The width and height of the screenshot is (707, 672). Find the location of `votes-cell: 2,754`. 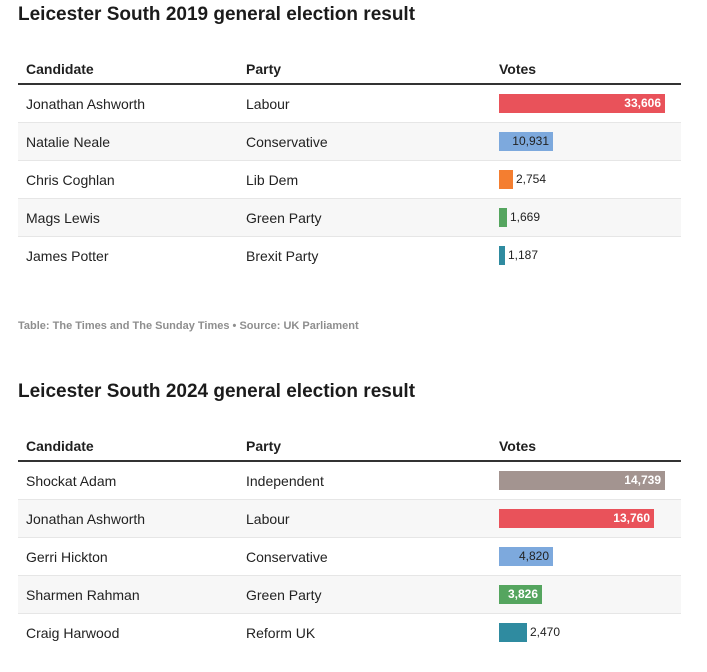

votes-cell: 2,754 is located at coordinates (589, 179).